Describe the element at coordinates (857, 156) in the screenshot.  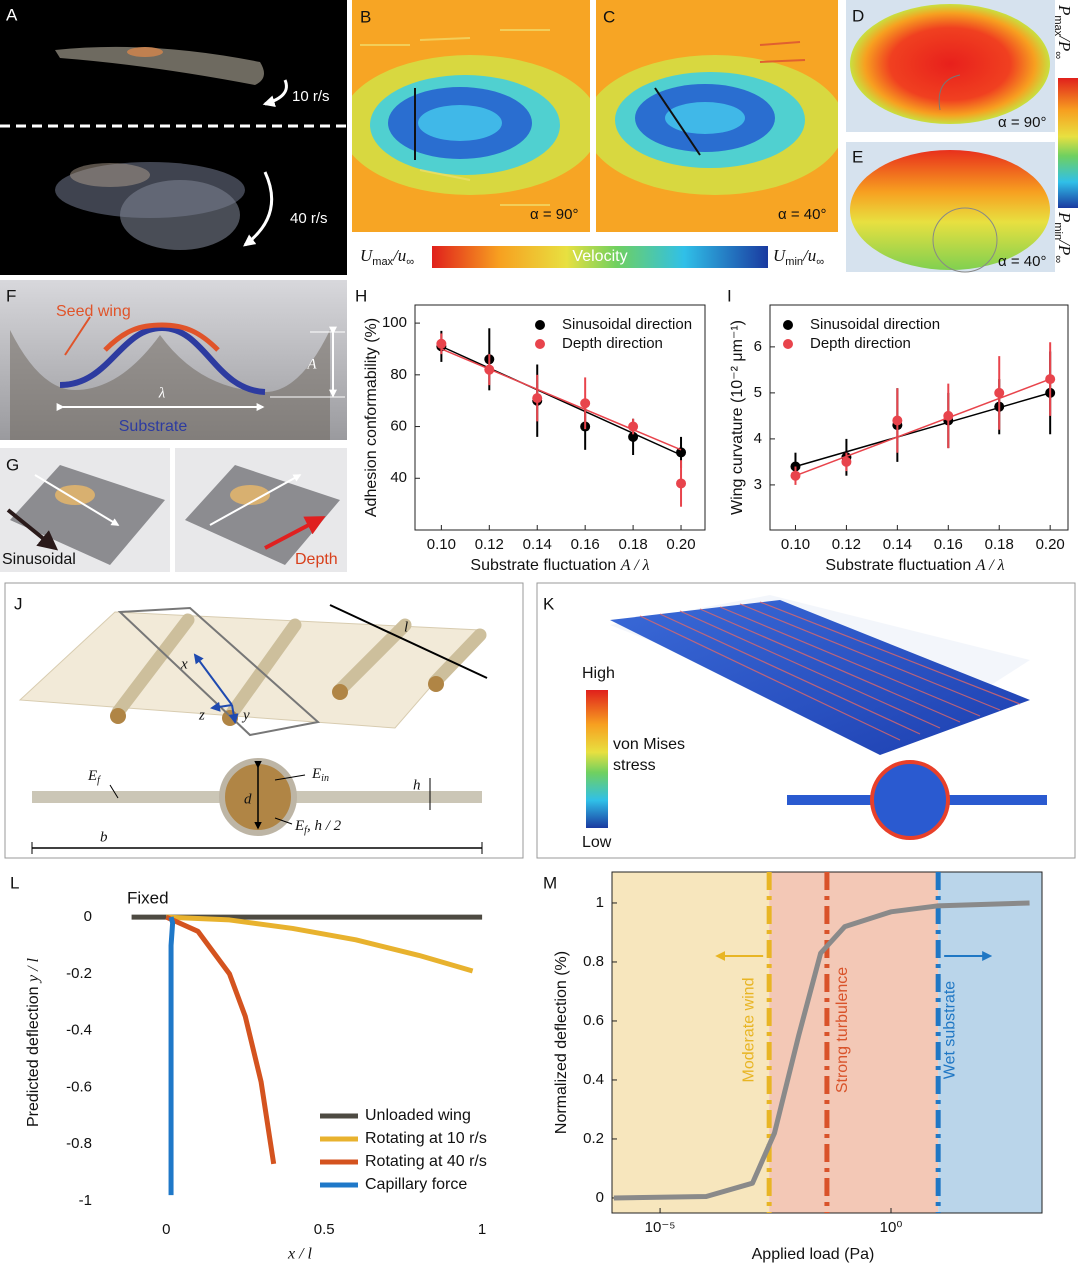
I see `panel-label: E` at that location.